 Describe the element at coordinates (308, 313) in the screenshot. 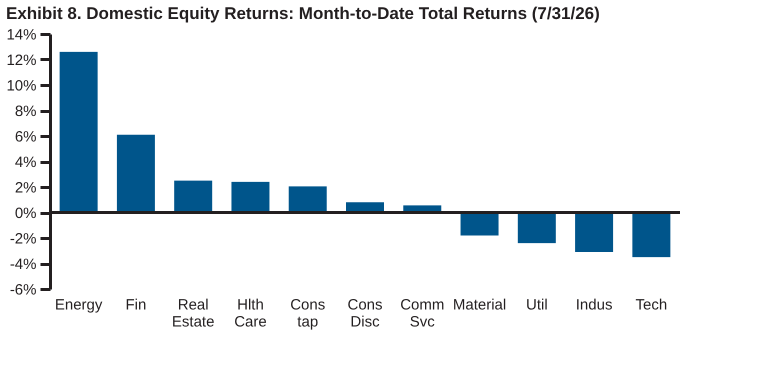

I see `x-tick-label: Cons tap` at that location.